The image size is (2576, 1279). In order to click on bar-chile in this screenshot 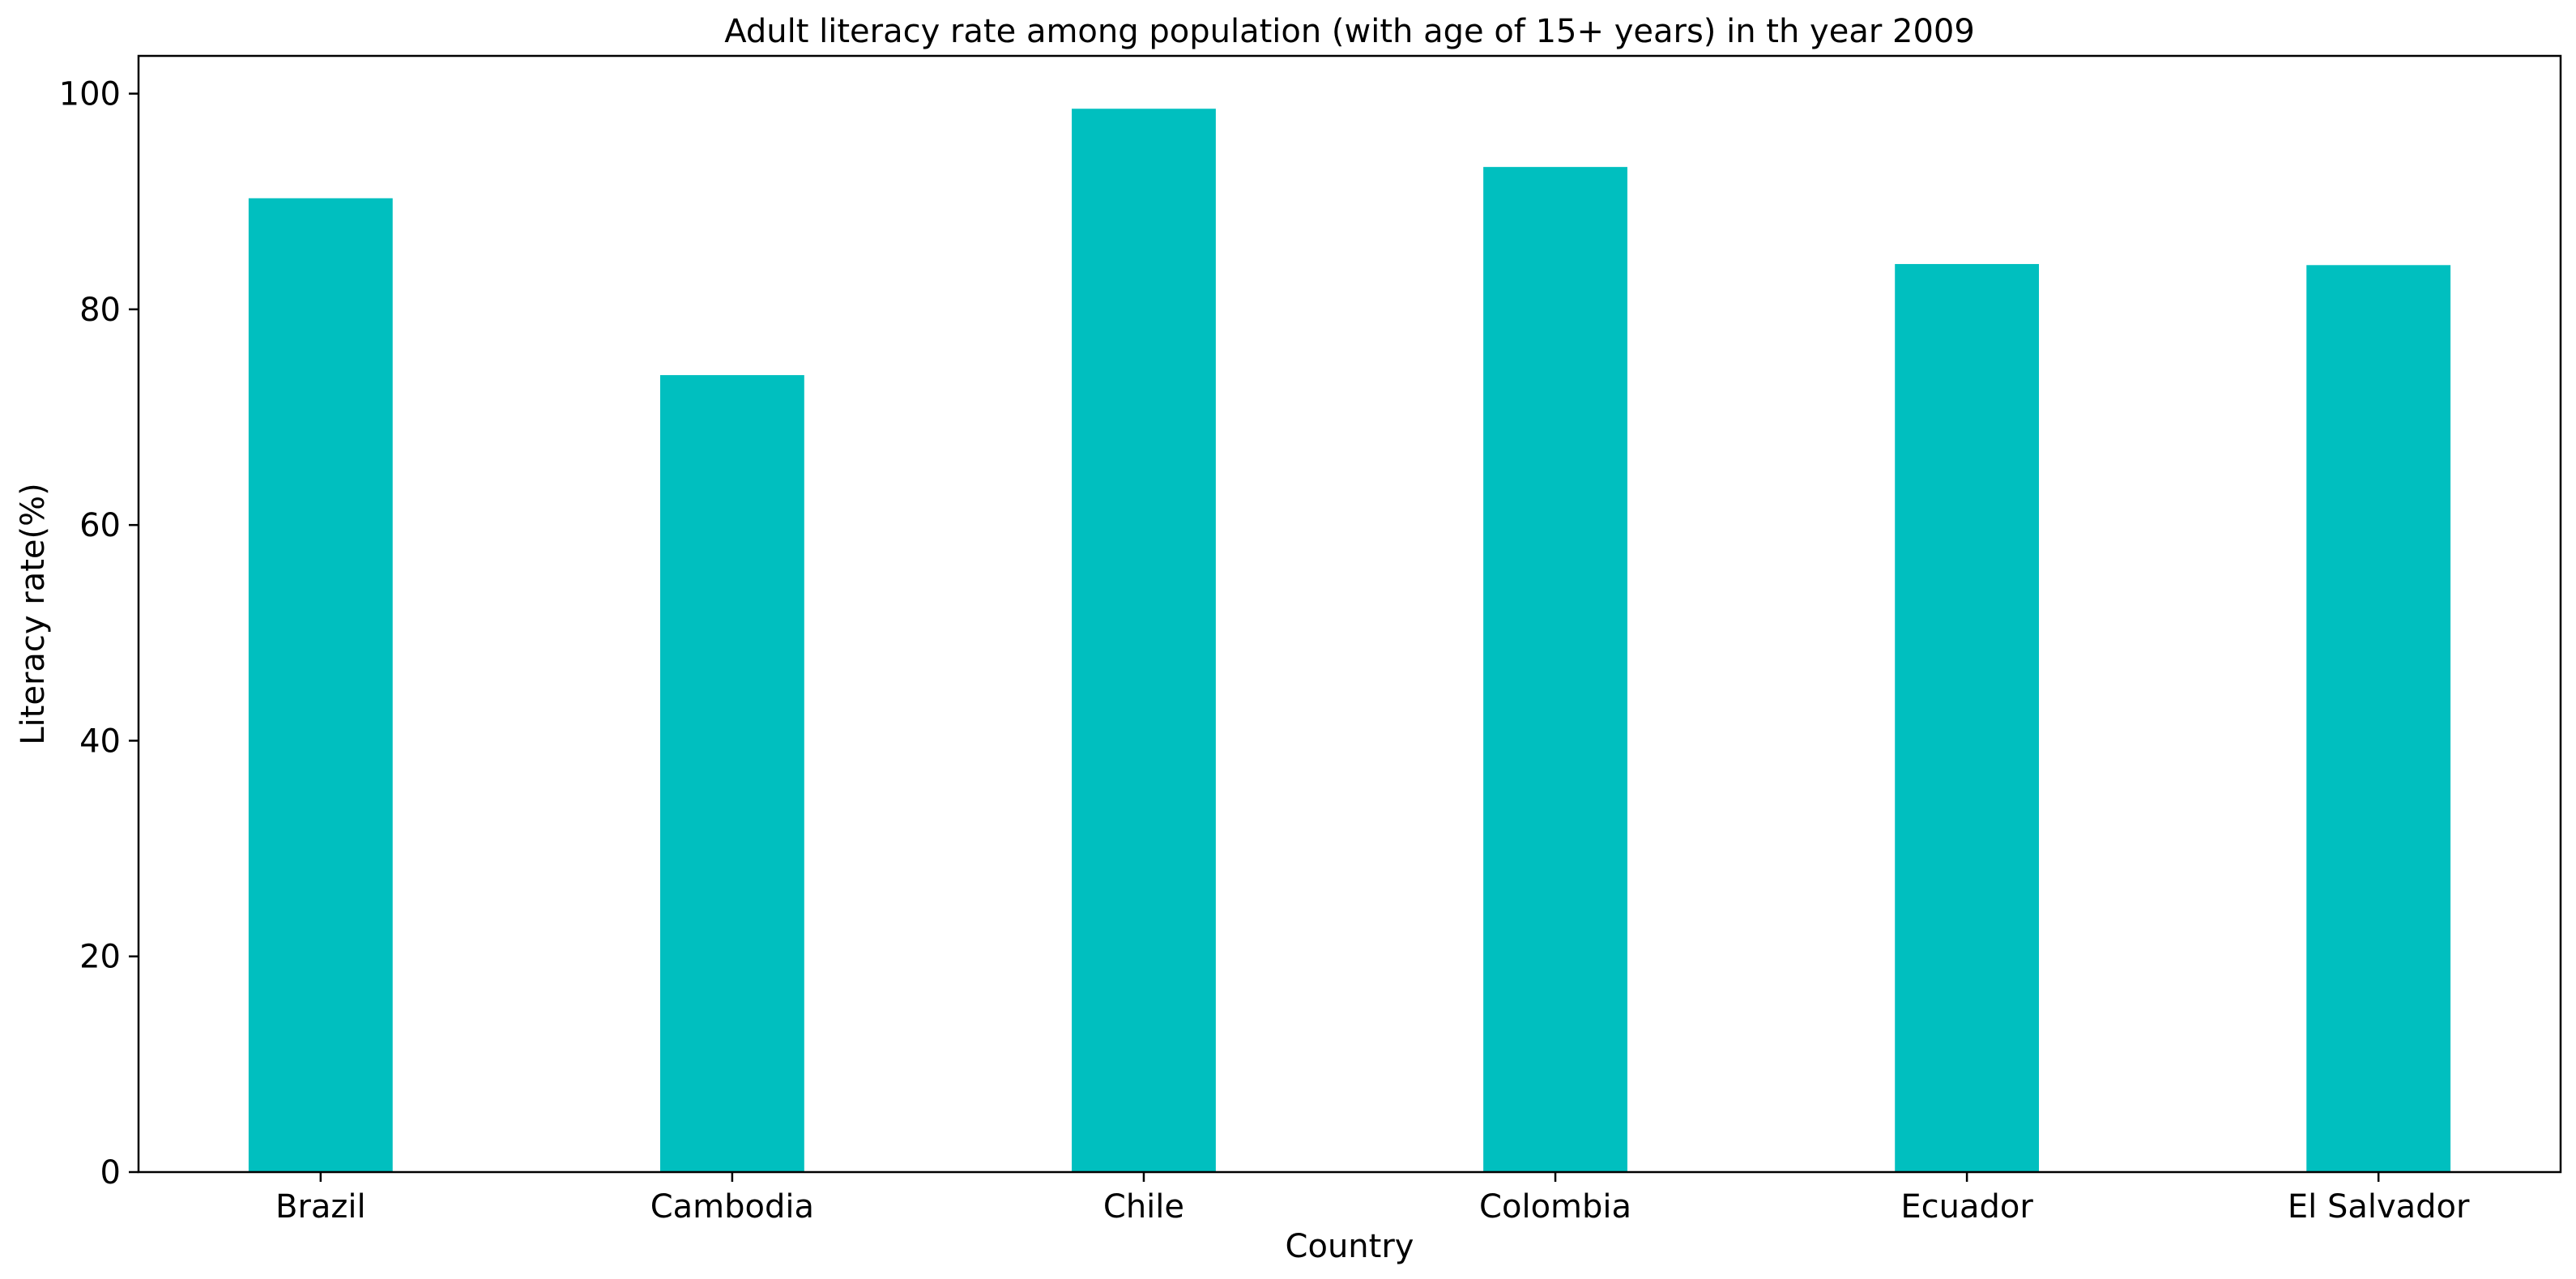, I will do `click(1144, 640)`.